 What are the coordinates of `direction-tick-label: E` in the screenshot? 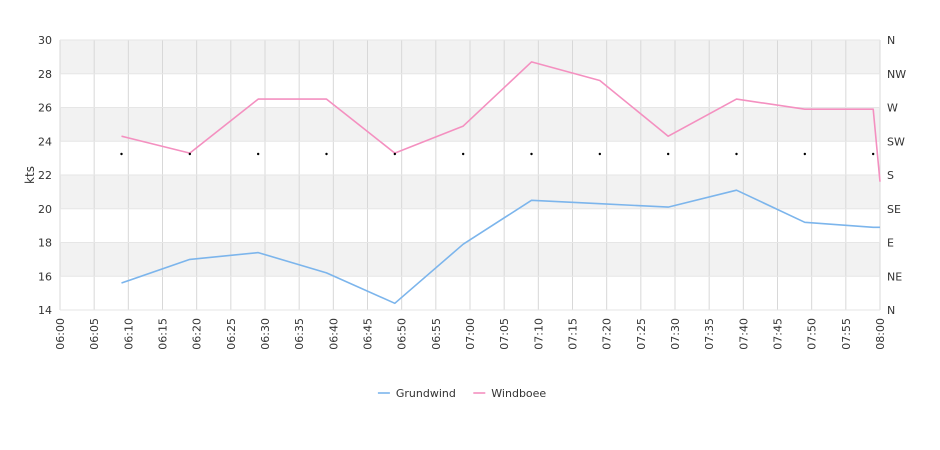 It's located at (890, 243).